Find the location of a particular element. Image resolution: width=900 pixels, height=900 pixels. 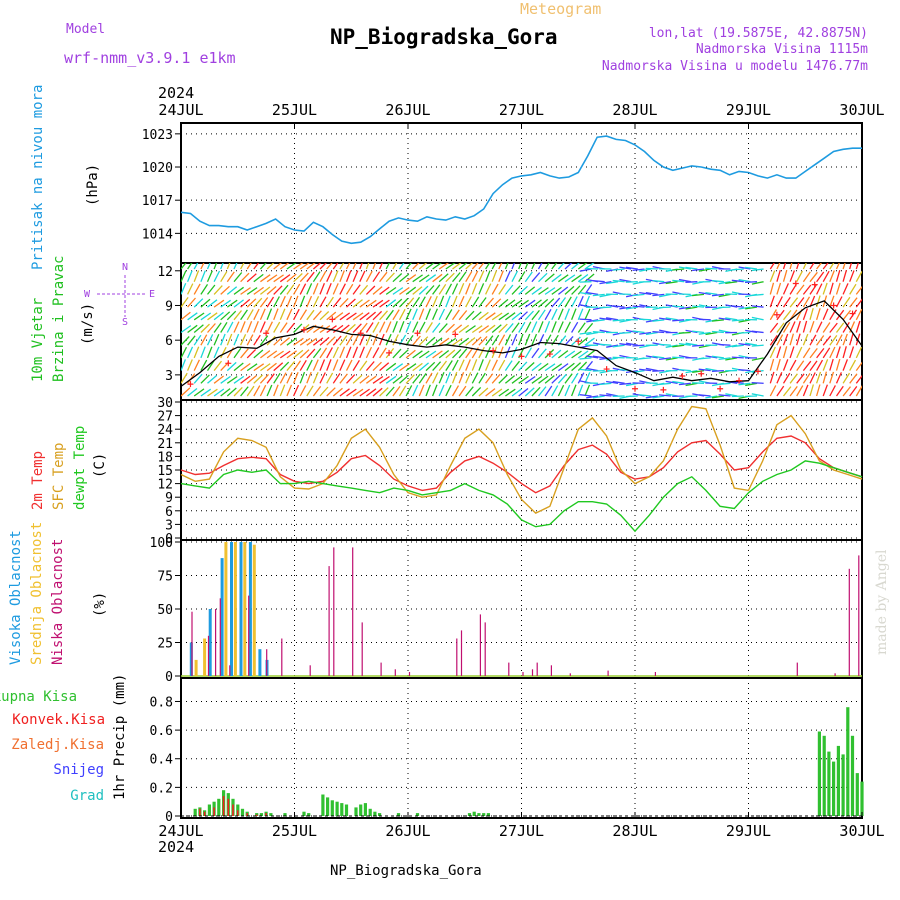

temp-label-2: SFC Temp is located at coordinates (59, 476).